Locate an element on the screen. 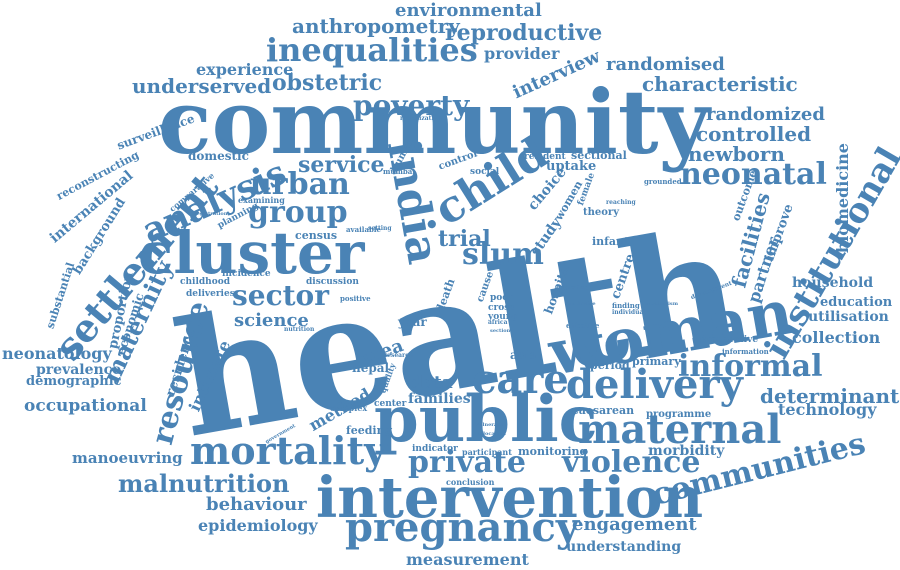 This screenshot has width=900, height=570. word-cluster: cluster is located at coordinates (251, 253).